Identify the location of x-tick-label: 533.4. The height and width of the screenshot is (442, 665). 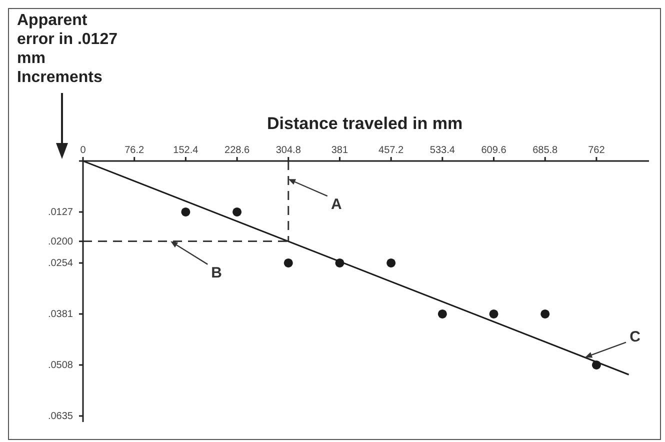
(443, 150).